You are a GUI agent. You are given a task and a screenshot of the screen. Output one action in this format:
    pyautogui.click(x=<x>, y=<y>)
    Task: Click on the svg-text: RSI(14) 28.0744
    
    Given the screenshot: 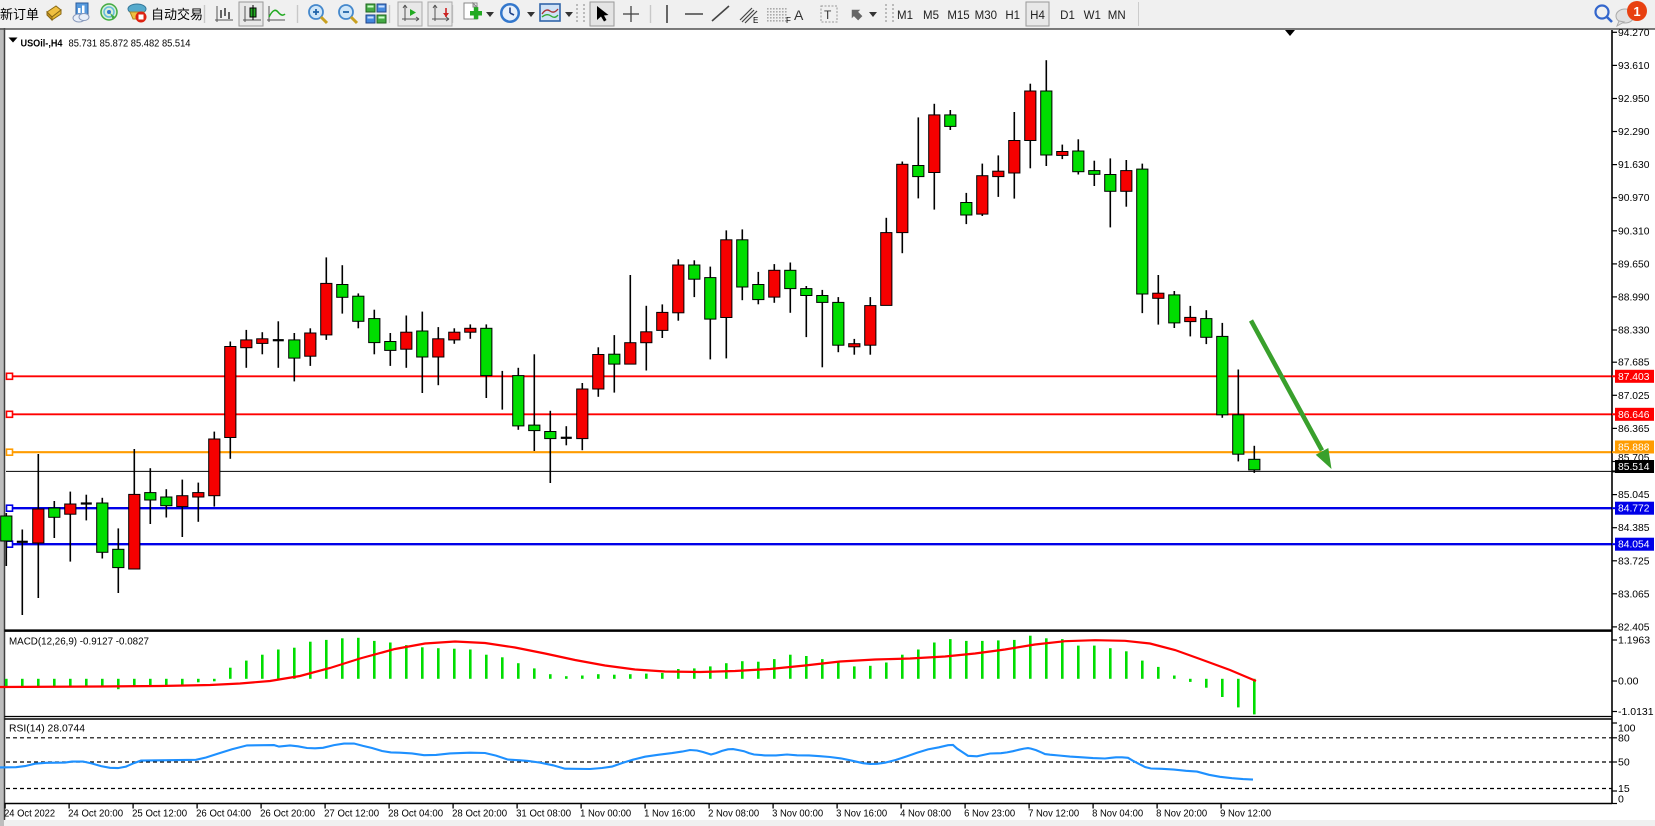 What is the action you would take?
    pyautogui.click(x=47, y=729)
    